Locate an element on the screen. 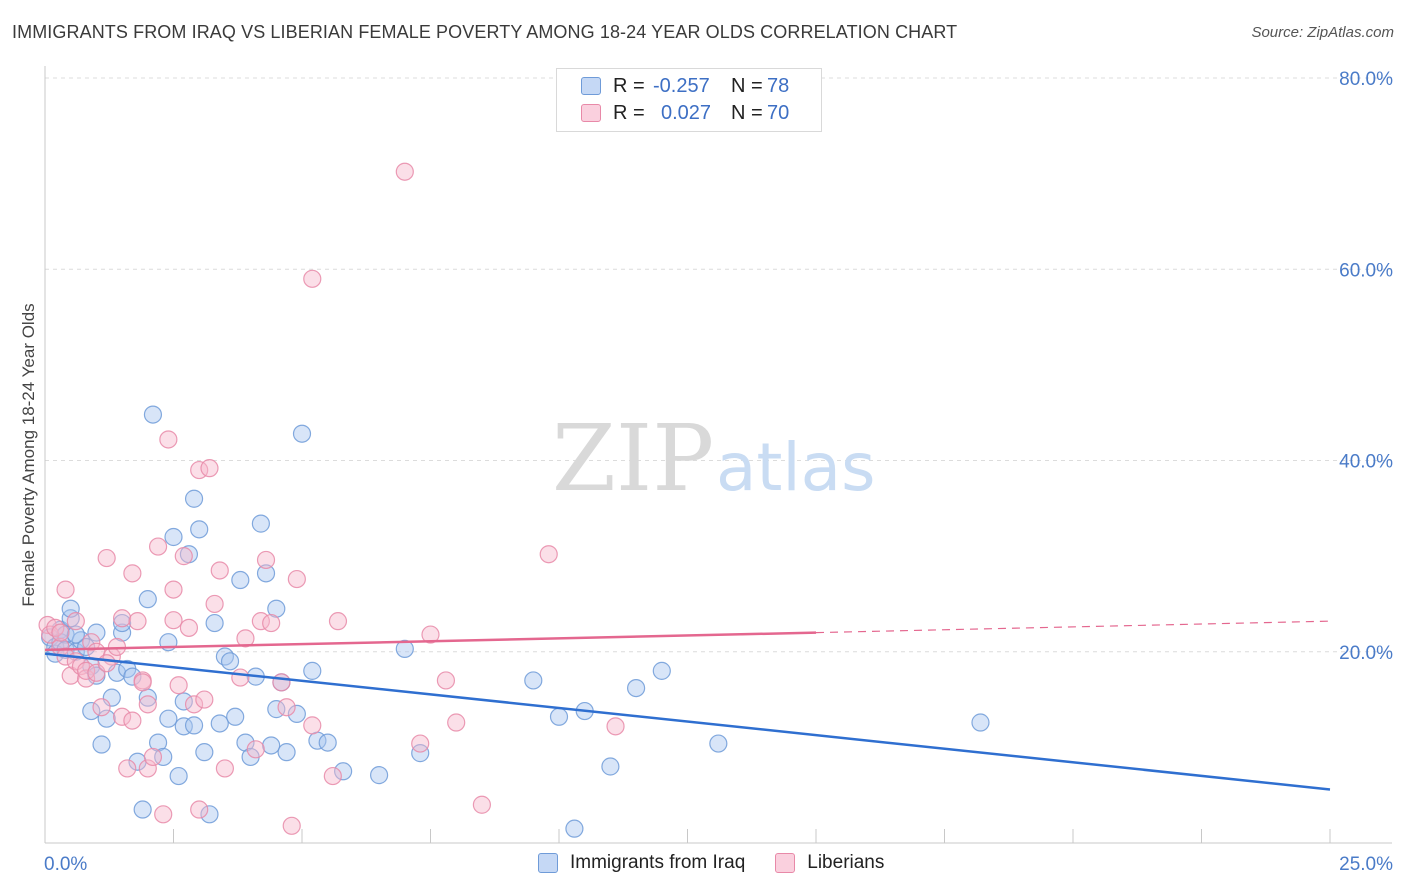 Image resolution: width=1406 pixels, height=892 pixels. chart-source: Source: ZipAtlas.com is located at coordinates (1322, 32).